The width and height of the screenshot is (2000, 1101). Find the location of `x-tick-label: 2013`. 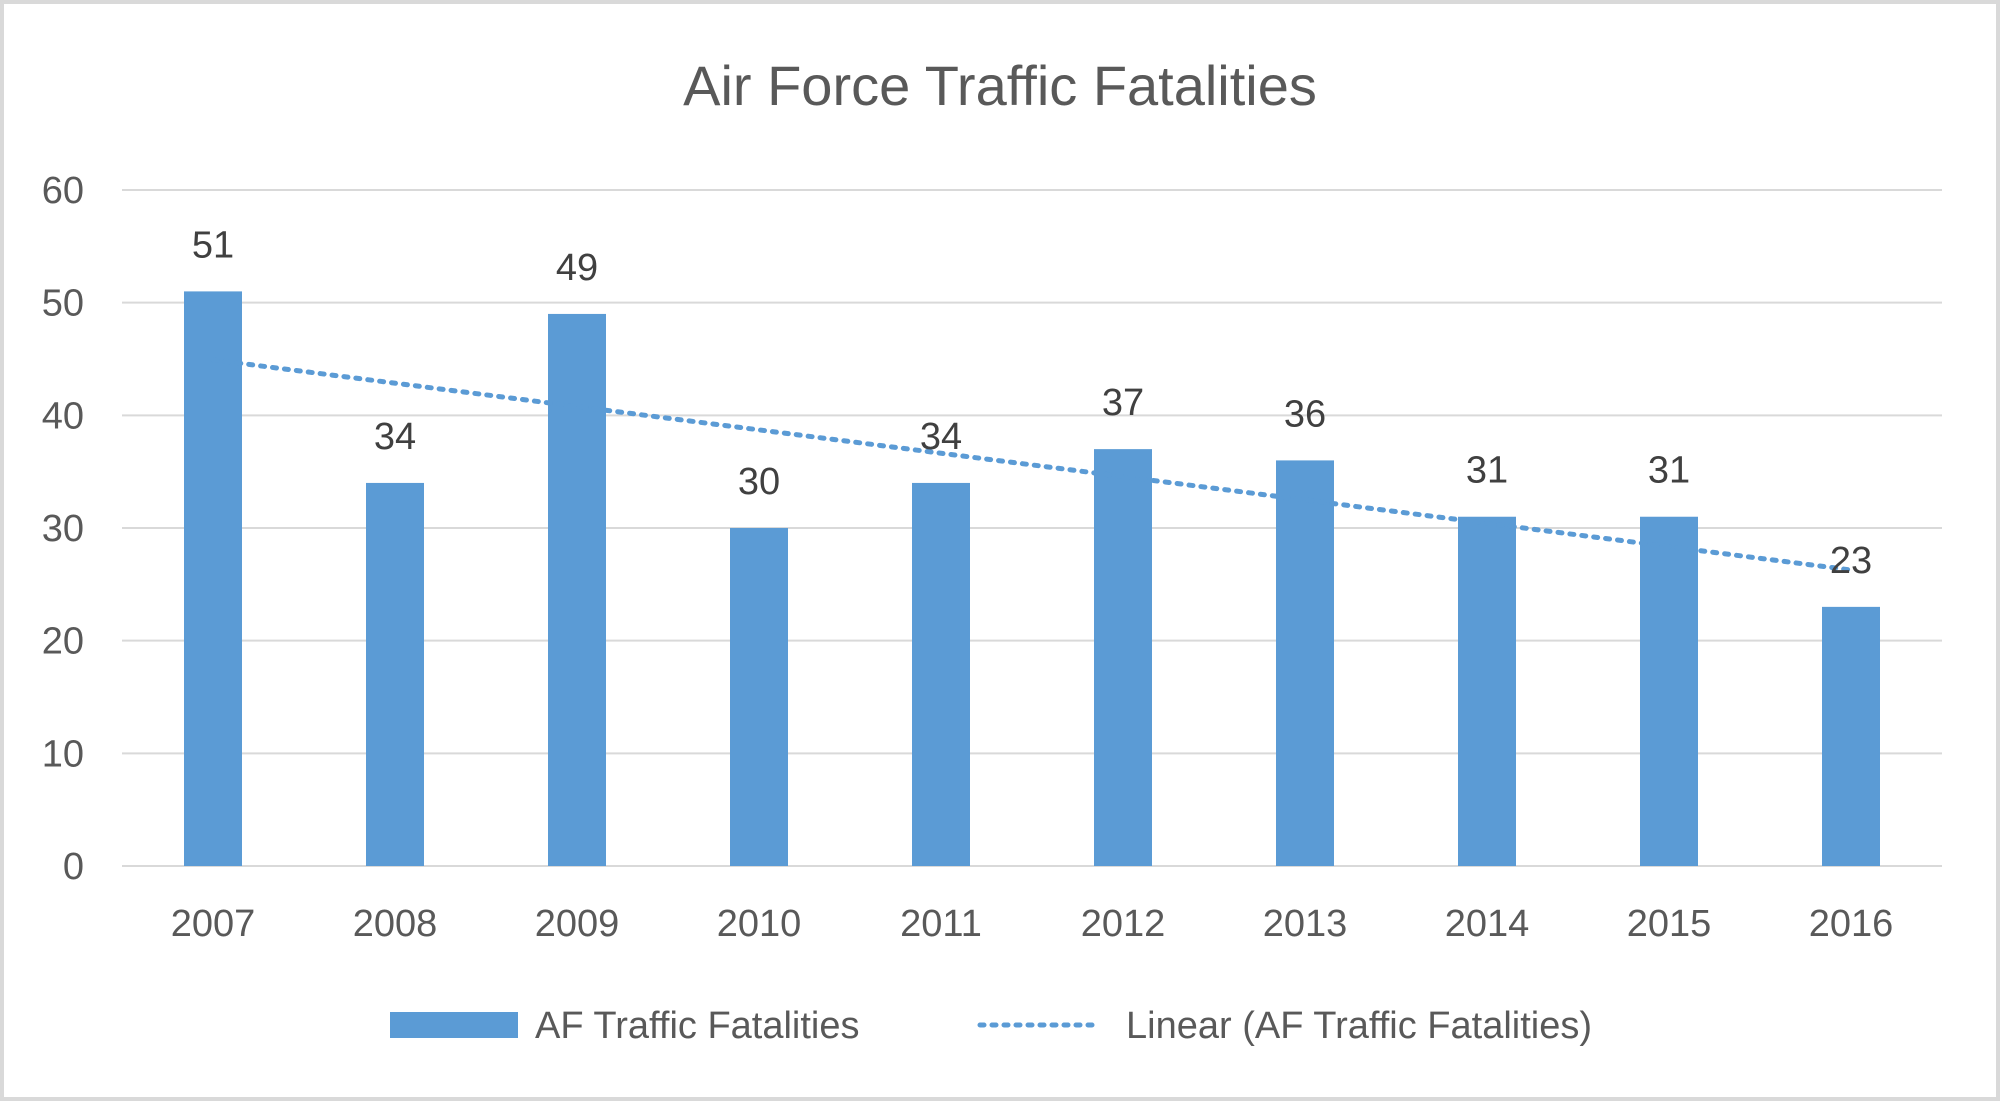

x-tick-label: 2013 is located at coordinates (1305, 924).